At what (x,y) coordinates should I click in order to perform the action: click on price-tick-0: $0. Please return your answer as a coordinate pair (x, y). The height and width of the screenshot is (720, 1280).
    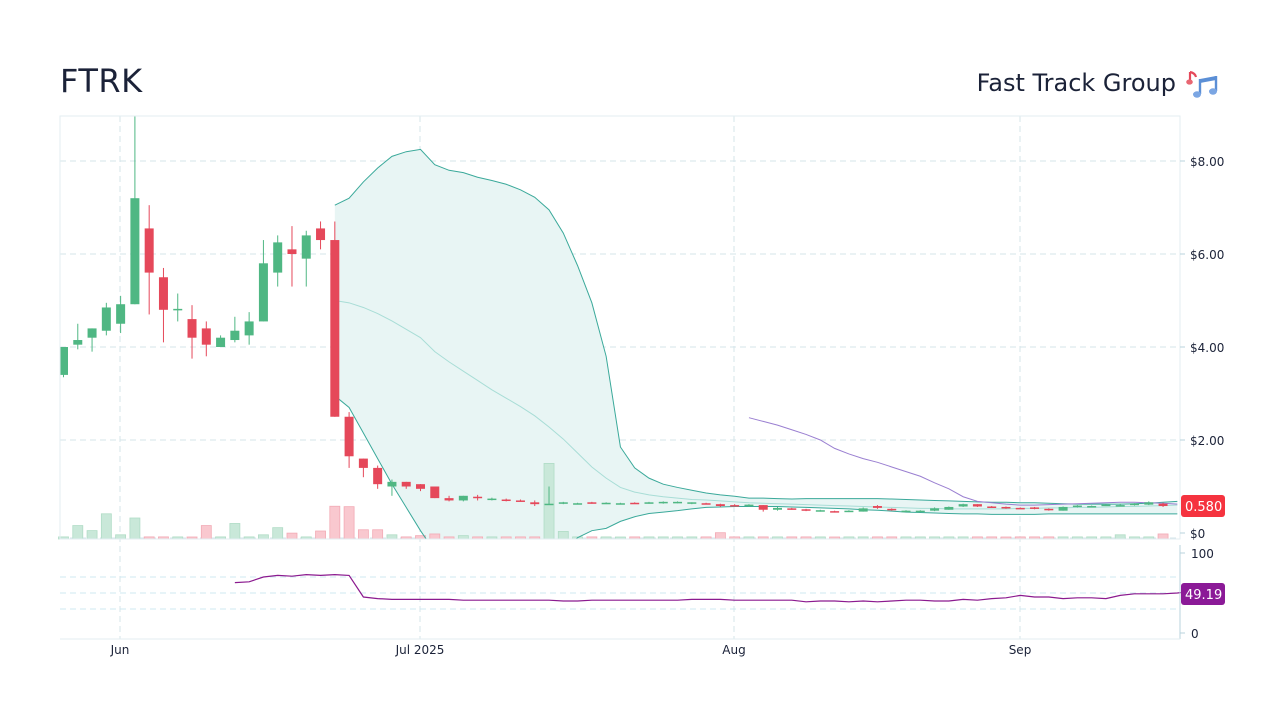
    Looking at the image, I should click on (1197, 534).